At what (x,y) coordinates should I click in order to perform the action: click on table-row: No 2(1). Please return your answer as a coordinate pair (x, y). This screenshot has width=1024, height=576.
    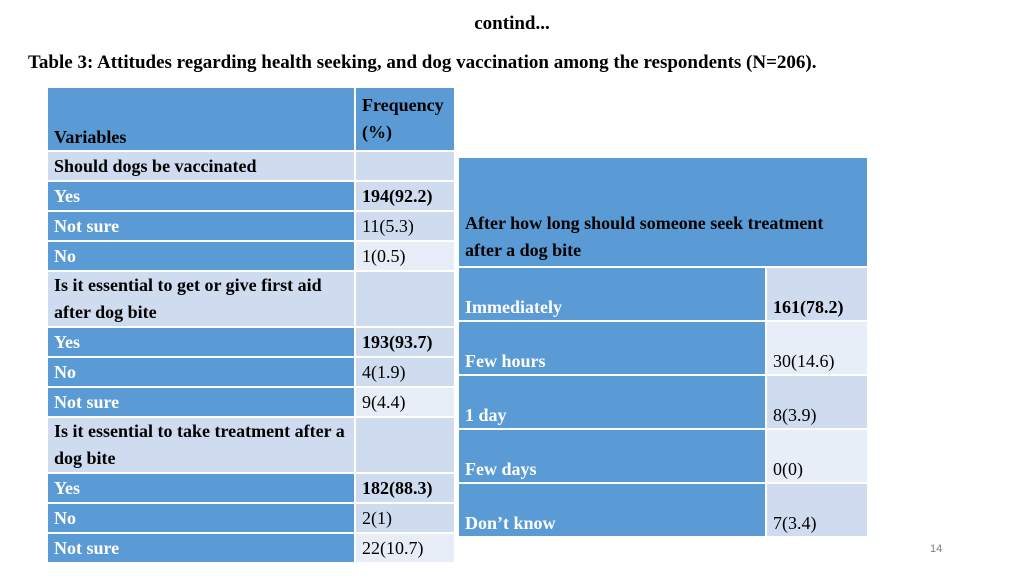
    Looking at the image, I should click on (251, 518).